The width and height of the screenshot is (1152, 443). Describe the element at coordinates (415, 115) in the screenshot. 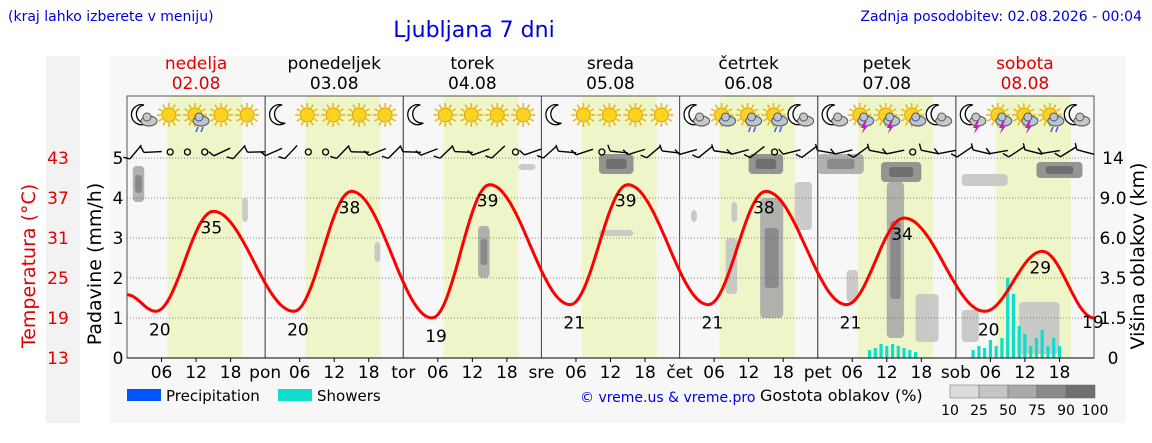

I see `moon-icon` at that location.